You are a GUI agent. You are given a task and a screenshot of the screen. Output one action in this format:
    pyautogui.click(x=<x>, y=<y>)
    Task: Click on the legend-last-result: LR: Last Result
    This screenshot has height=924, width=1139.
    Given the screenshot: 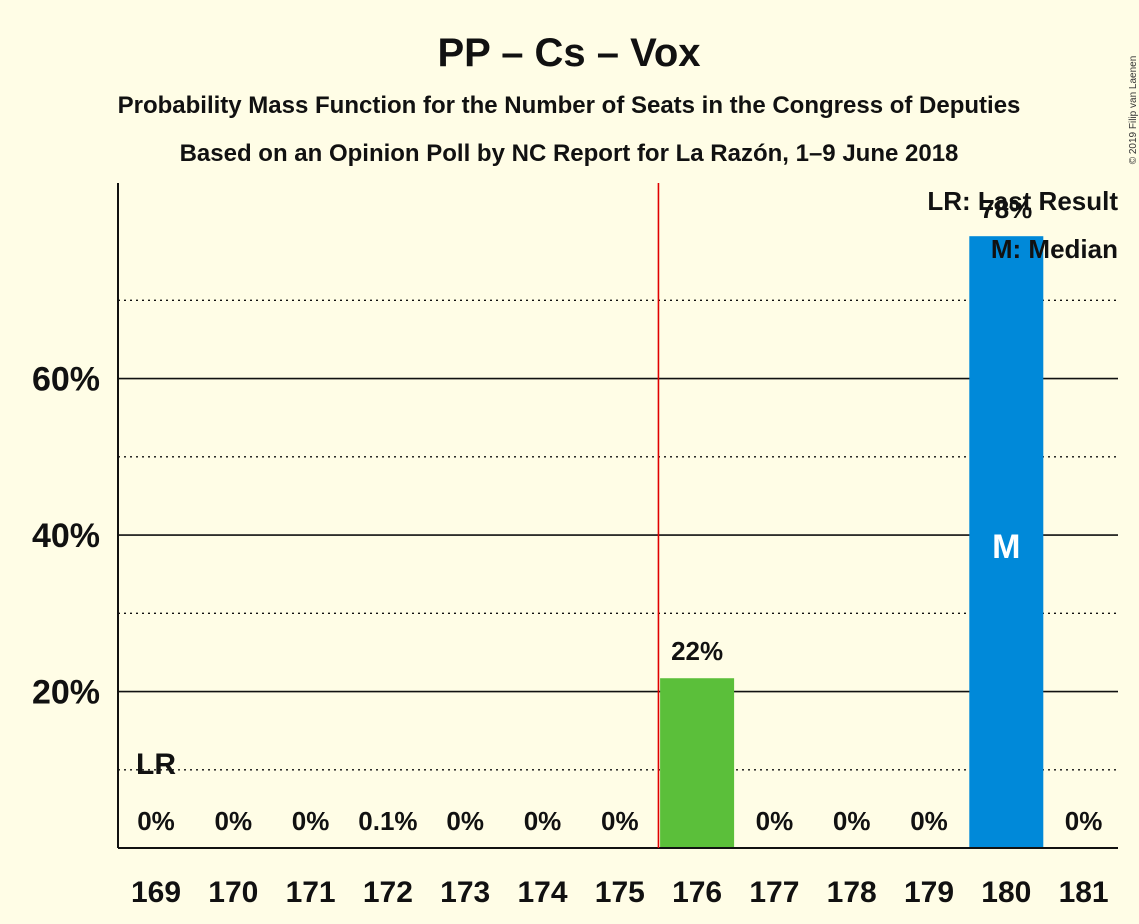 What is the action you would take?
    pyautogui.click(x=1022, y=201)
    